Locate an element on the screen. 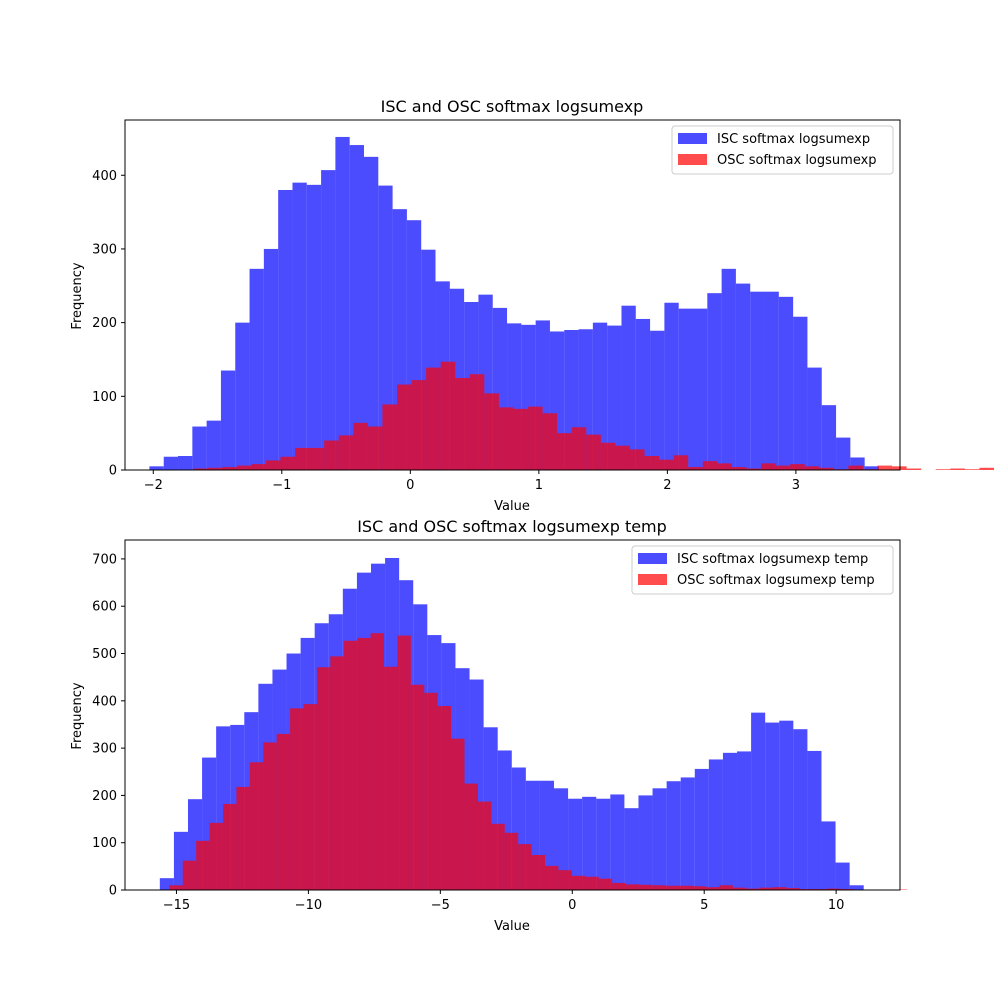 The height and width of the screenshot is (1000, 1000). y-tick-label: 700 is located at coordinates (104, 559).